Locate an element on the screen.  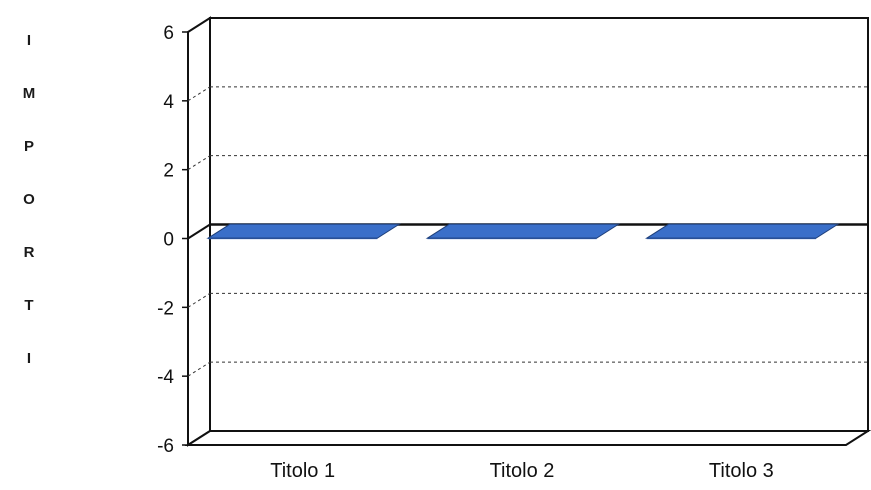
y-tick-label: -6 is located at coordinates (165, 446).